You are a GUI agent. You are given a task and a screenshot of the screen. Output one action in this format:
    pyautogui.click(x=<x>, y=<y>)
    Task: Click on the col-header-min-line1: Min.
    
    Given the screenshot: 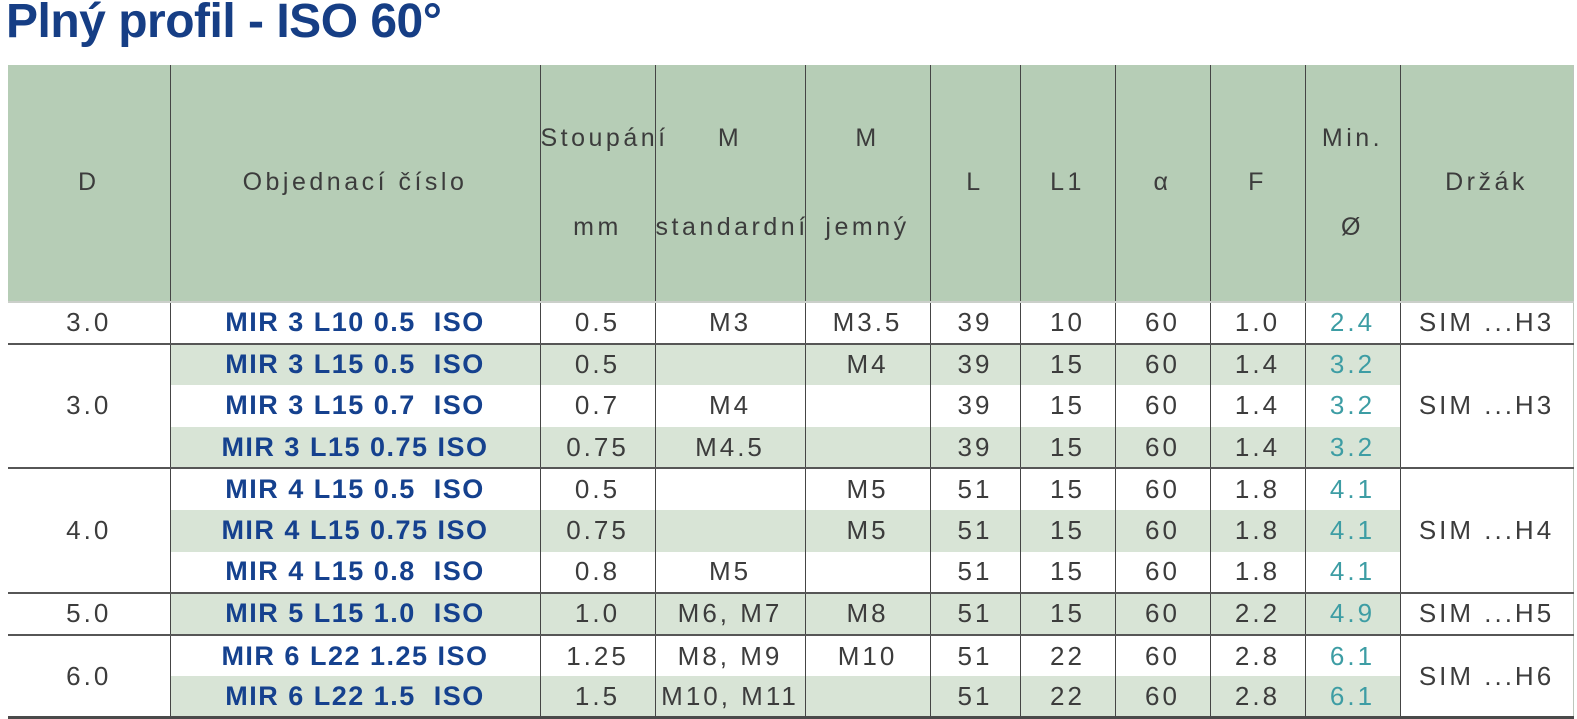 What is the action you would take?
    pyautogui.click(x=1352, y=138)
    